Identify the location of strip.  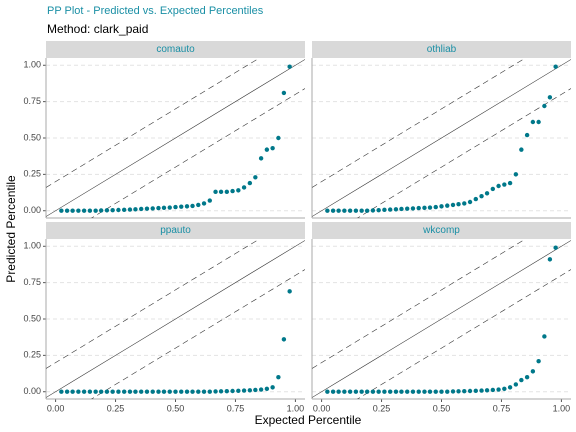
(441, 49).